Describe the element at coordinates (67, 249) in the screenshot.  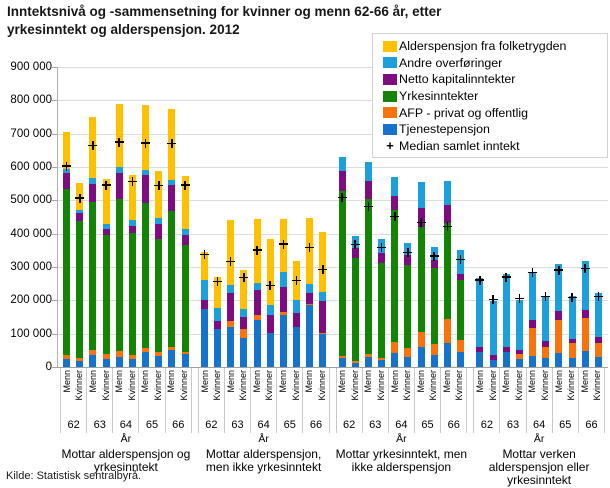
I see `bar-62-menn` at that location.